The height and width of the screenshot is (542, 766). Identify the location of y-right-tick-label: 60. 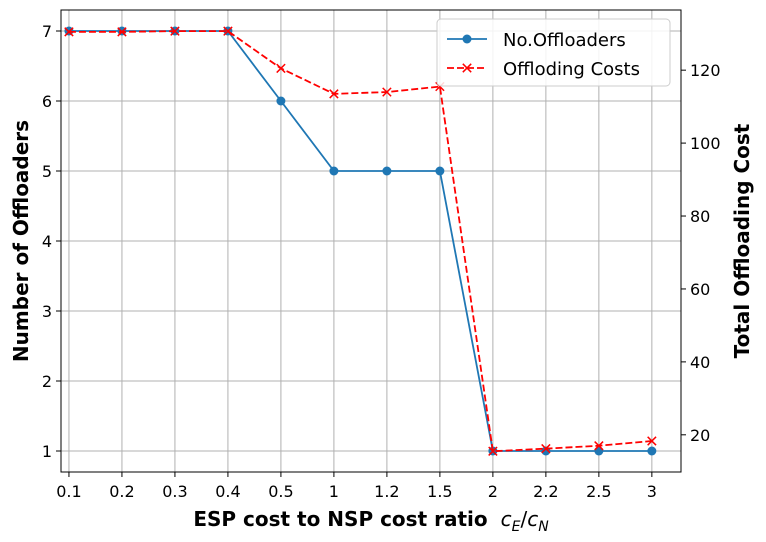
(700, 289).